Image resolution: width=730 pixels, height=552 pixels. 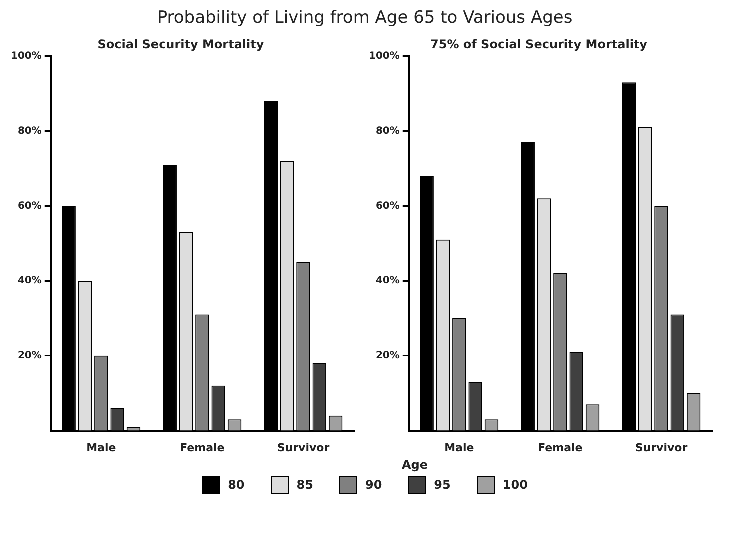 I want to click on legend-label: 95, so click(x=442, y=485).